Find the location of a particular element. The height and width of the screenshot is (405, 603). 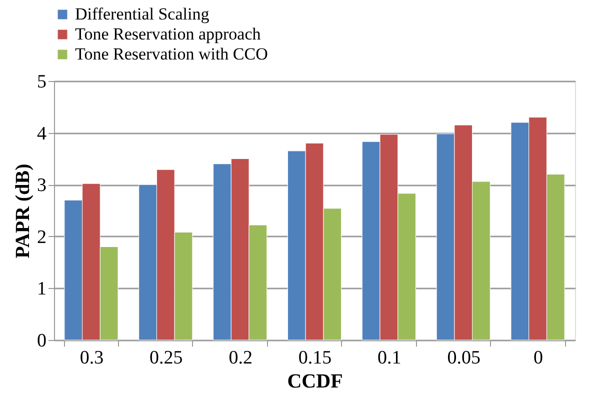

y-tick-label: 0 is located at coordinates (41, 341).